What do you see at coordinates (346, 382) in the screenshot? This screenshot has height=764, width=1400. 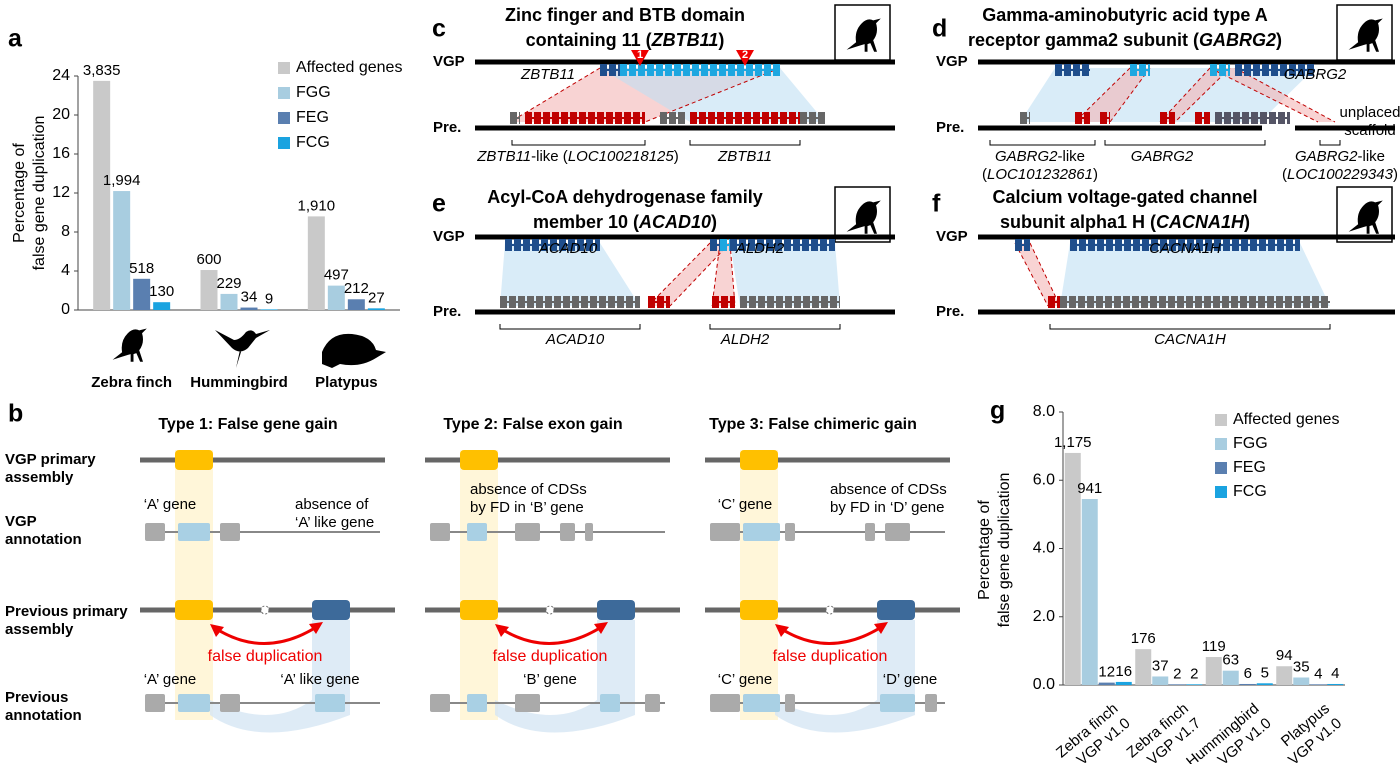 I see `x-tick-label: Platypus` at bounding box center [346, 382].